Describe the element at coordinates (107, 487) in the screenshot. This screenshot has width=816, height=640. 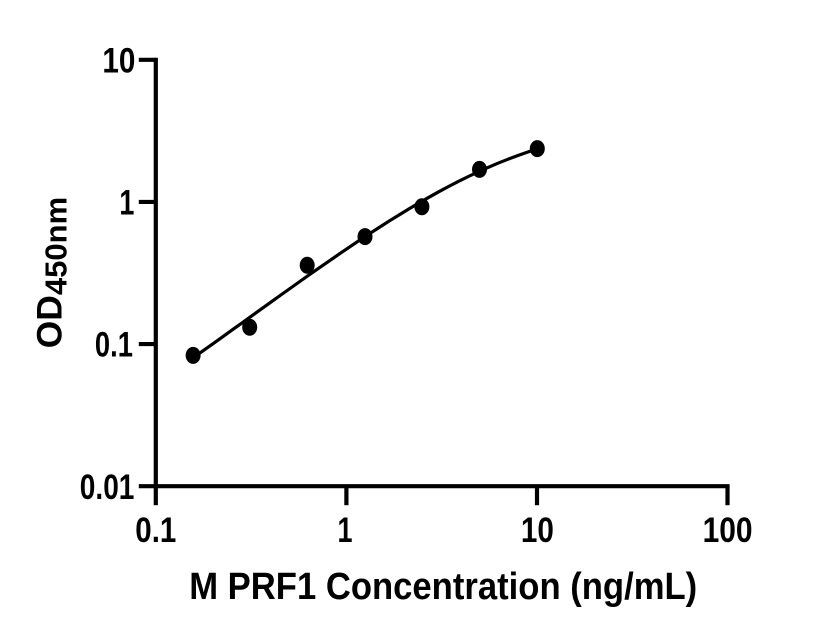
I see `svg-text: 0.01` at that location.